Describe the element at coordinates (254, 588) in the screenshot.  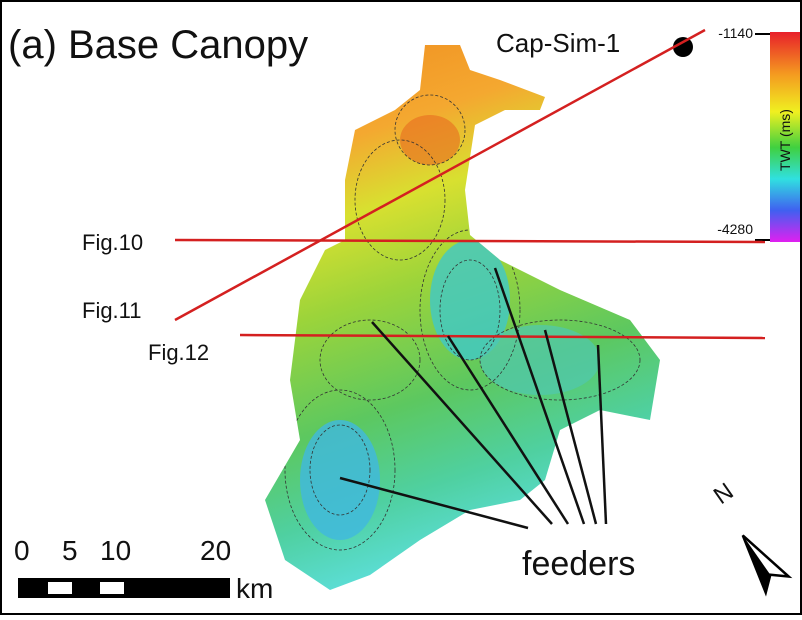
I see `scale-unit: km` at that location.